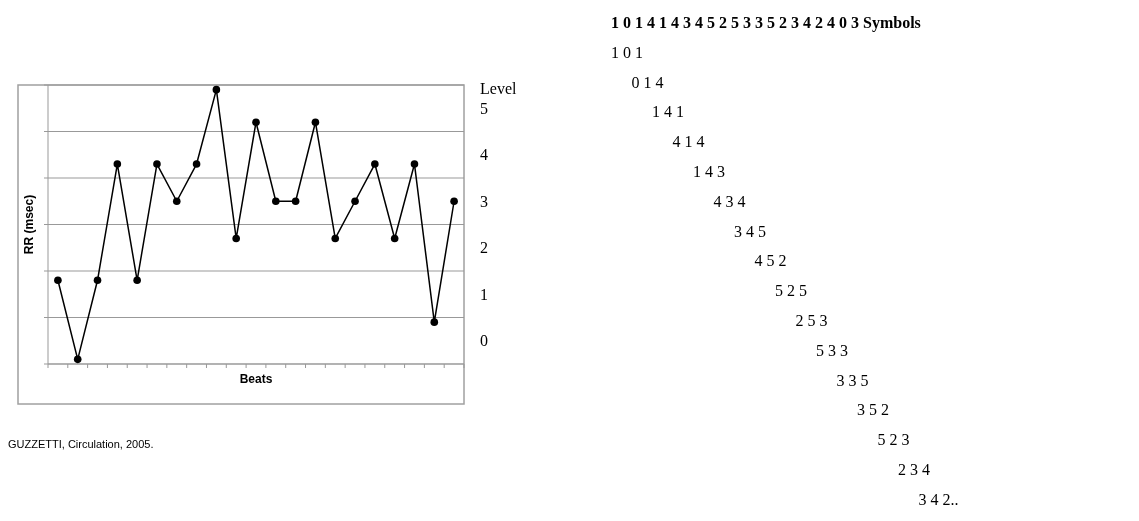 The image size is (1139, 521). I want to click on text: 1 0 1 4 1 4 3 4 5 2 5 3 3 5 2 3 4 2 4 0 3 Symbols, so click(766, 23).